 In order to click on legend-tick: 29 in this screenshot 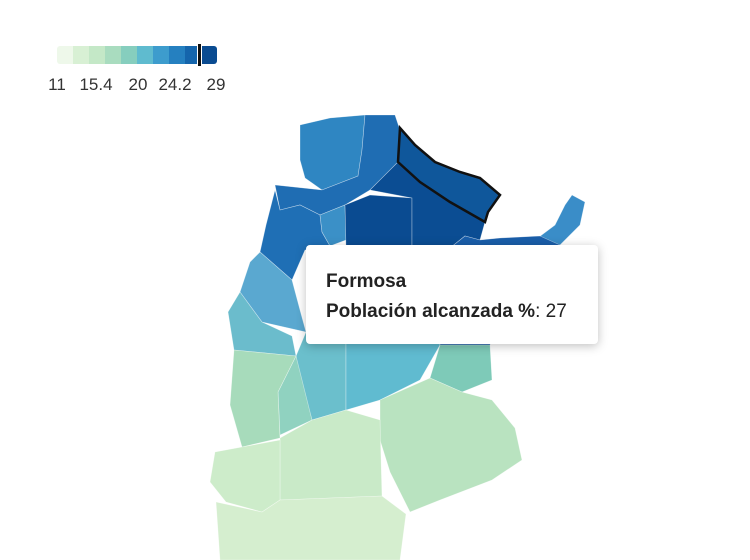, I will do `click(216, 84)`.